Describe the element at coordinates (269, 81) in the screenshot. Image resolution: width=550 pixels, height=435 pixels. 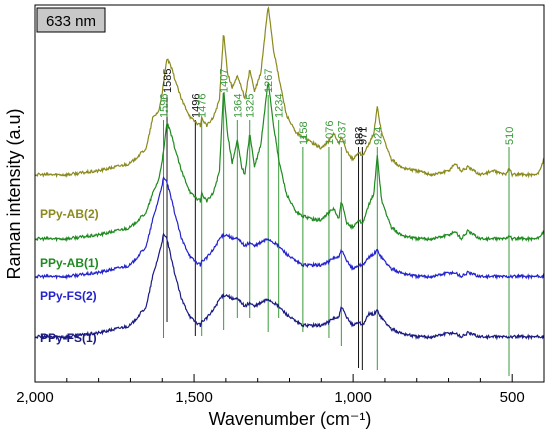
I see `peak-label: 1267` at that location.